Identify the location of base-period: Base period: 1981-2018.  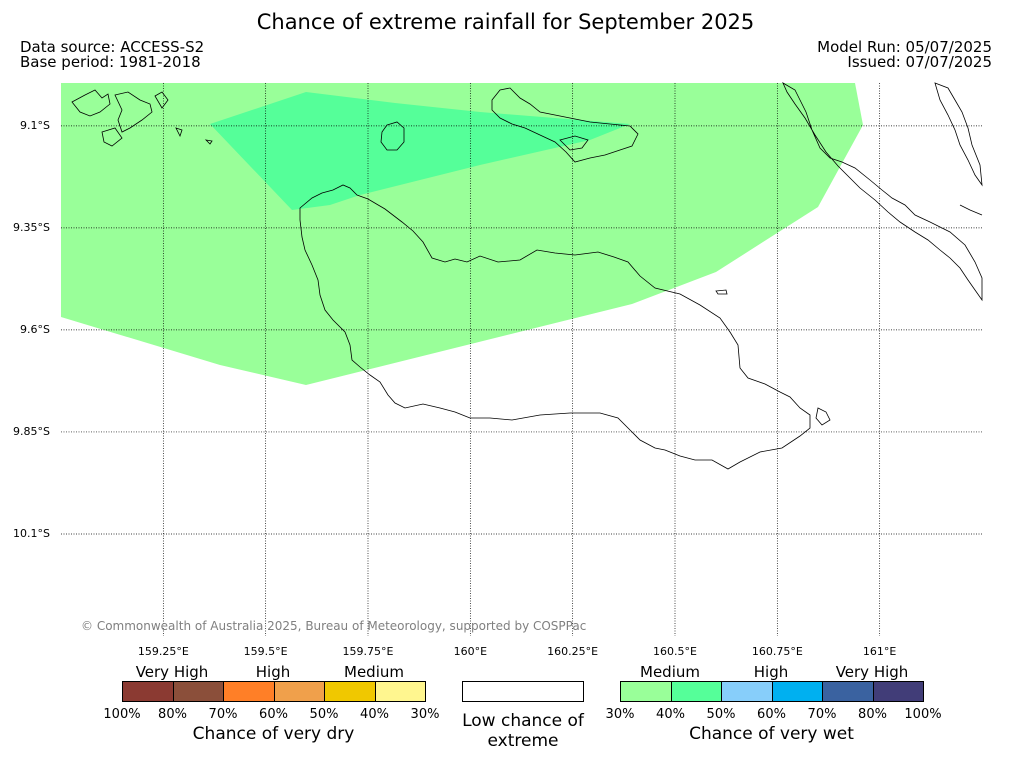
(110, 62).